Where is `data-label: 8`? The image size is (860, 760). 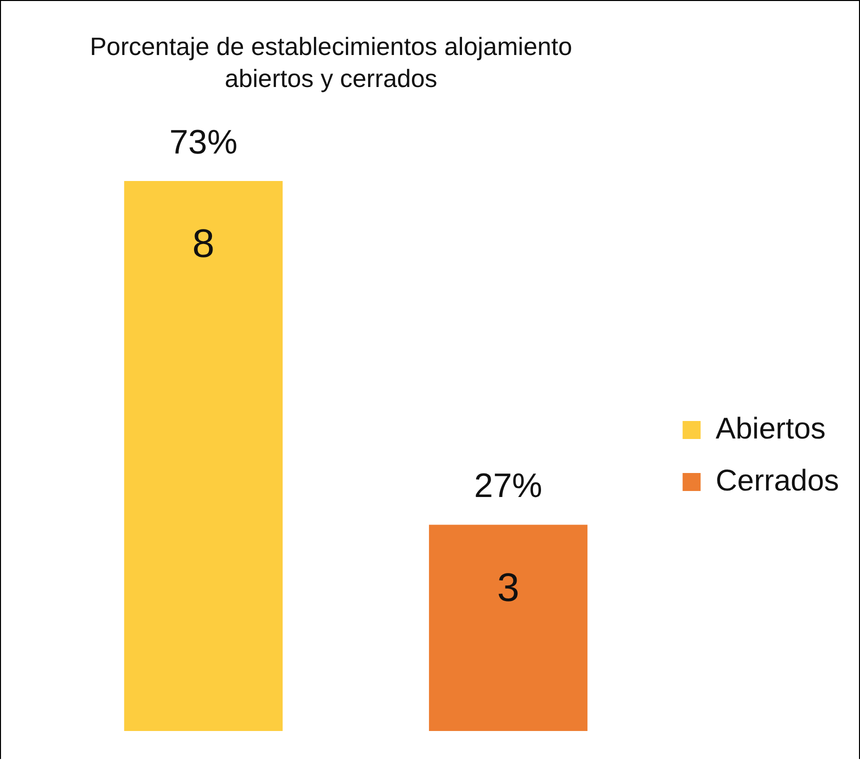 data-label: 8 is located at coordinates (203, 244).